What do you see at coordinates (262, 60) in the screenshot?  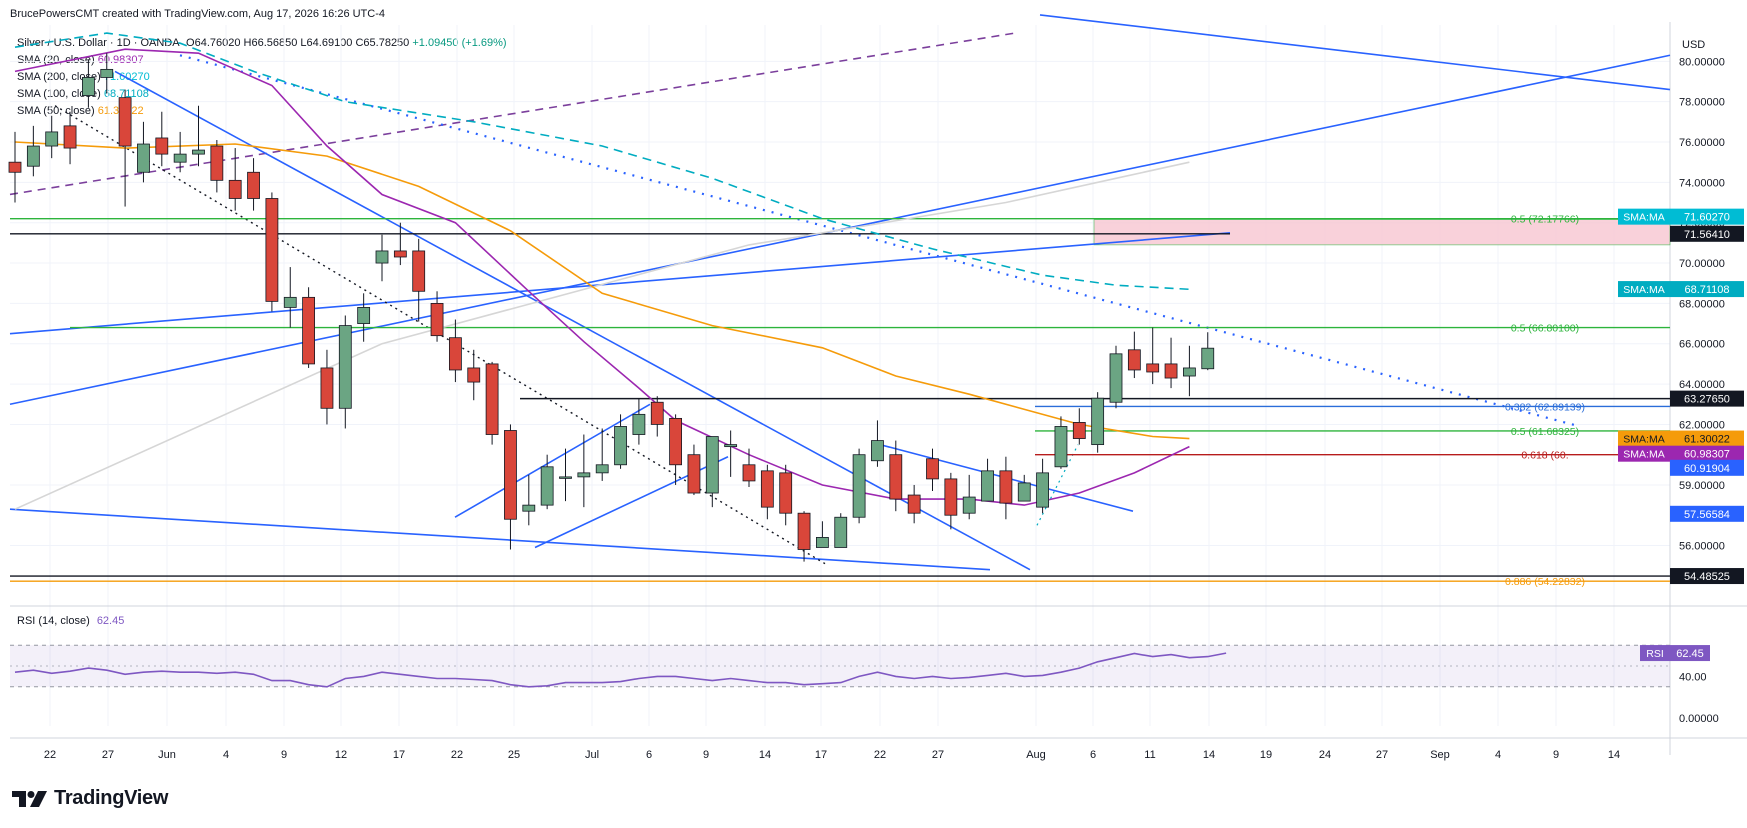 I see `legend-sma20: SMA (20, close) 60.98307` at bounding box center [262, 60].